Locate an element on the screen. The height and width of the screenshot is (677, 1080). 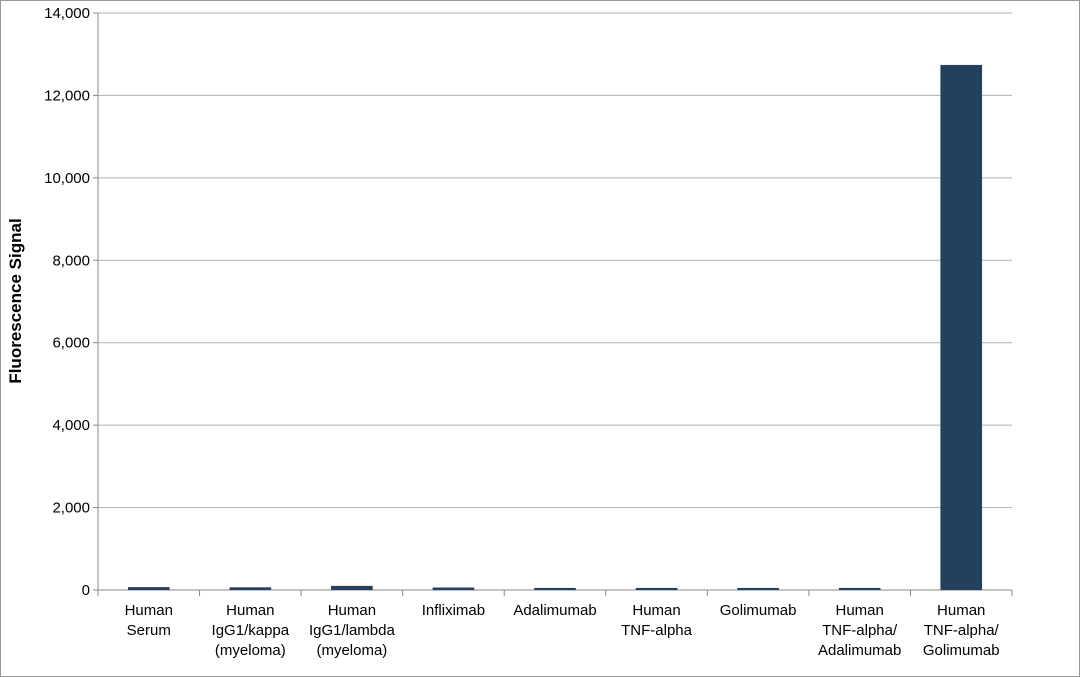
x-tick-label-line: TNF-alpha is located at coordinates (657, 630).